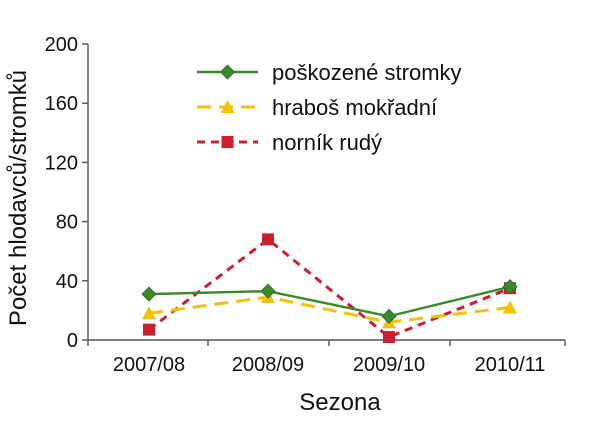 The image size is (600, 422). I want to click on x-tick-label: 2010/11, so click(510, 365).